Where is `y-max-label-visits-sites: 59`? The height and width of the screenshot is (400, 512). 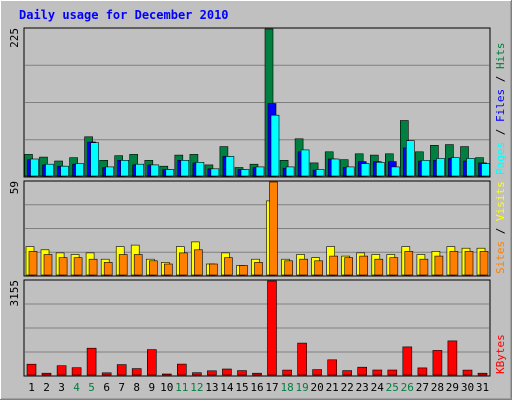
y-max-label-visits-sites: 59 is located at coordinates (14, 187).